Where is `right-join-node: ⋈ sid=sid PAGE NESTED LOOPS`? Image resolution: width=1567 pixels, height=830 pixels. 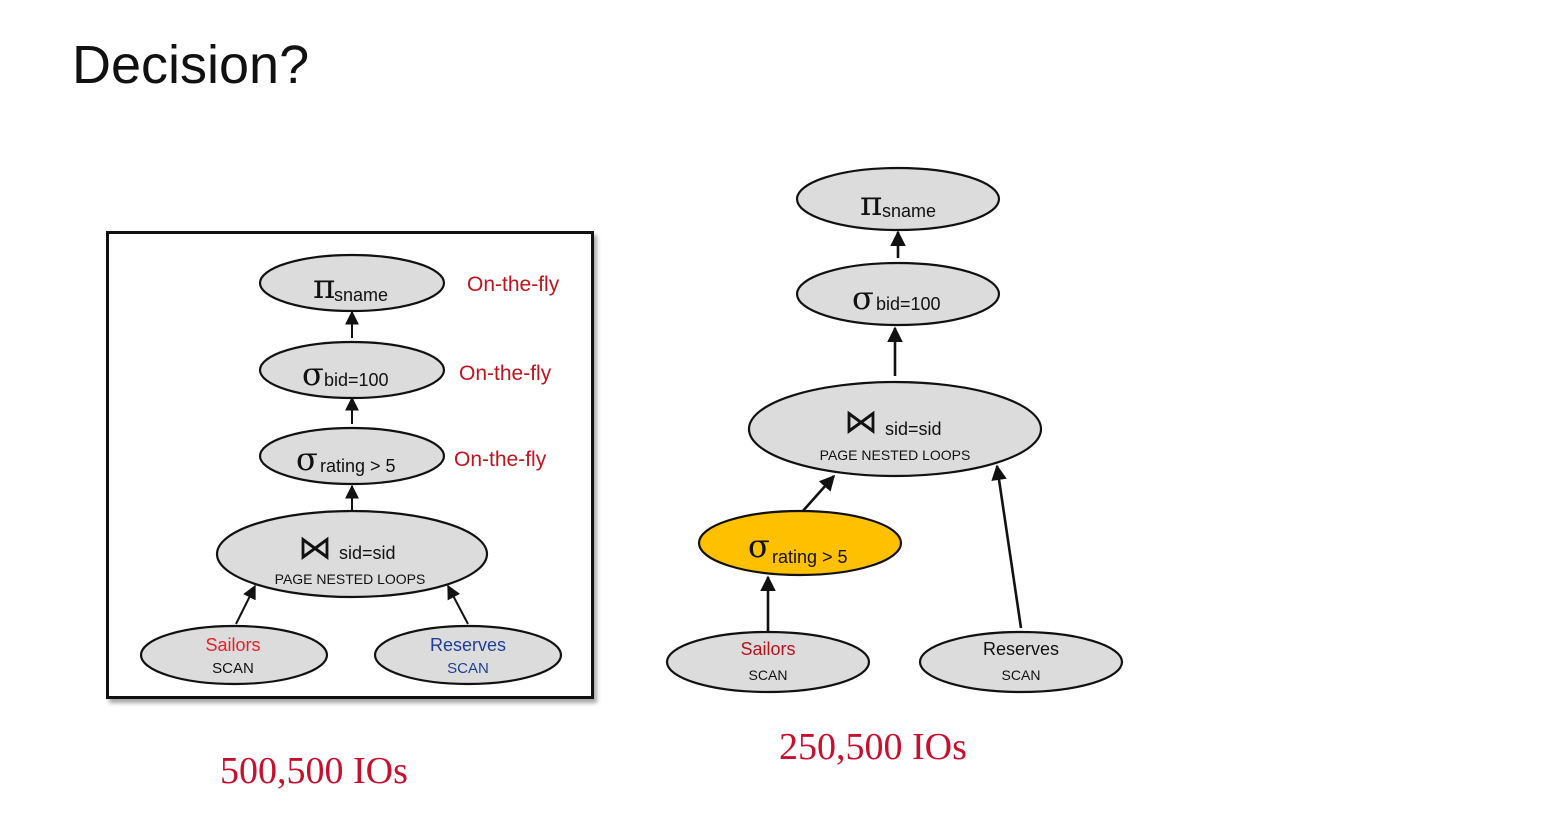
right-join-node: ⋈ sid=sid PAGE NESTED LOOPS is located at coordinates (895, 429).